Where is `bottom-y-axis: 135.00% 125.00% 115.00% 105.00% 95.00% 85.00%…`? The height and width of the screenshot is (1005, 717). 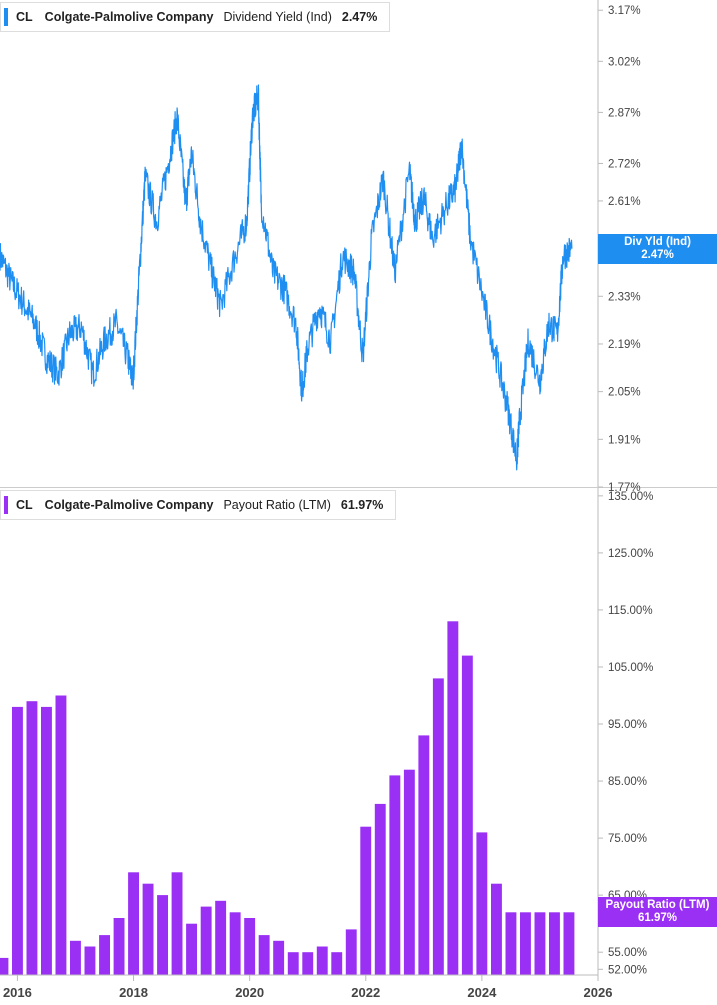
bottom-y-axis: 135.00% 125.00% 115.00% 105.00% 95.00% 85.00%… is located at coordinates (625, 733).